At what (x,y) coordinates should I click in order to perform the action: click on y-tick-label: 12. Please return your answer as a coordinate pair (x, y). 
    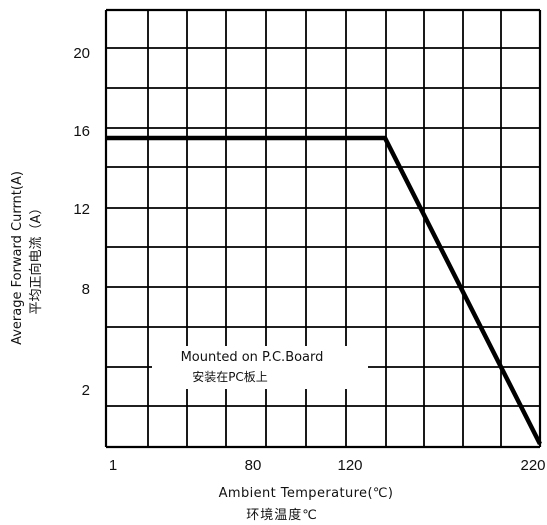
    Looking at the image, I should click on (81, 209).